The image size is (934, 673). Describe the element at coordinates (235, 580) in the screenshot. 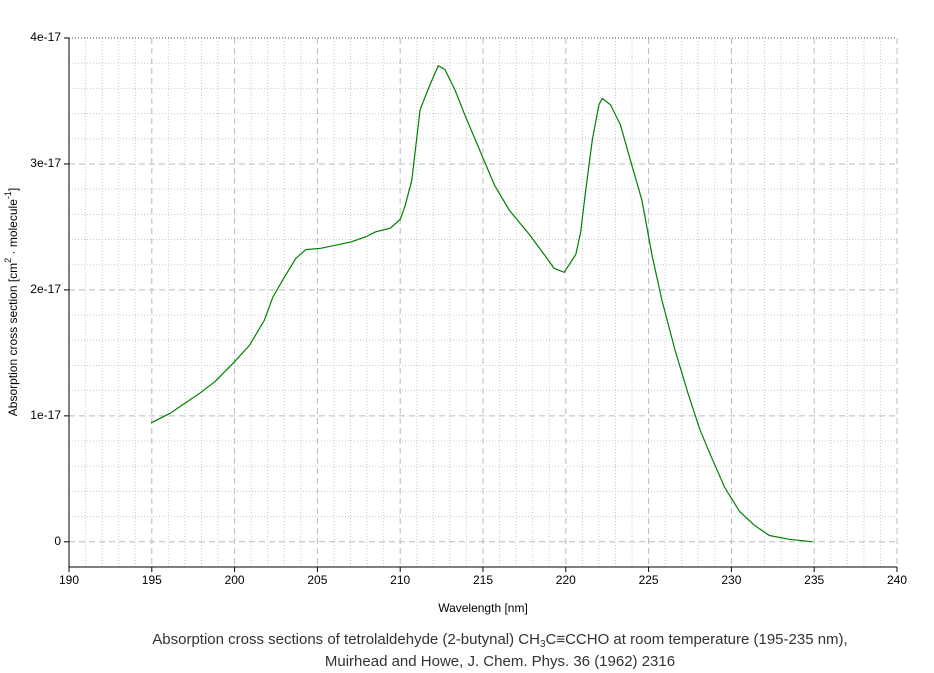

I see `x-tick-label: 200` at that location.